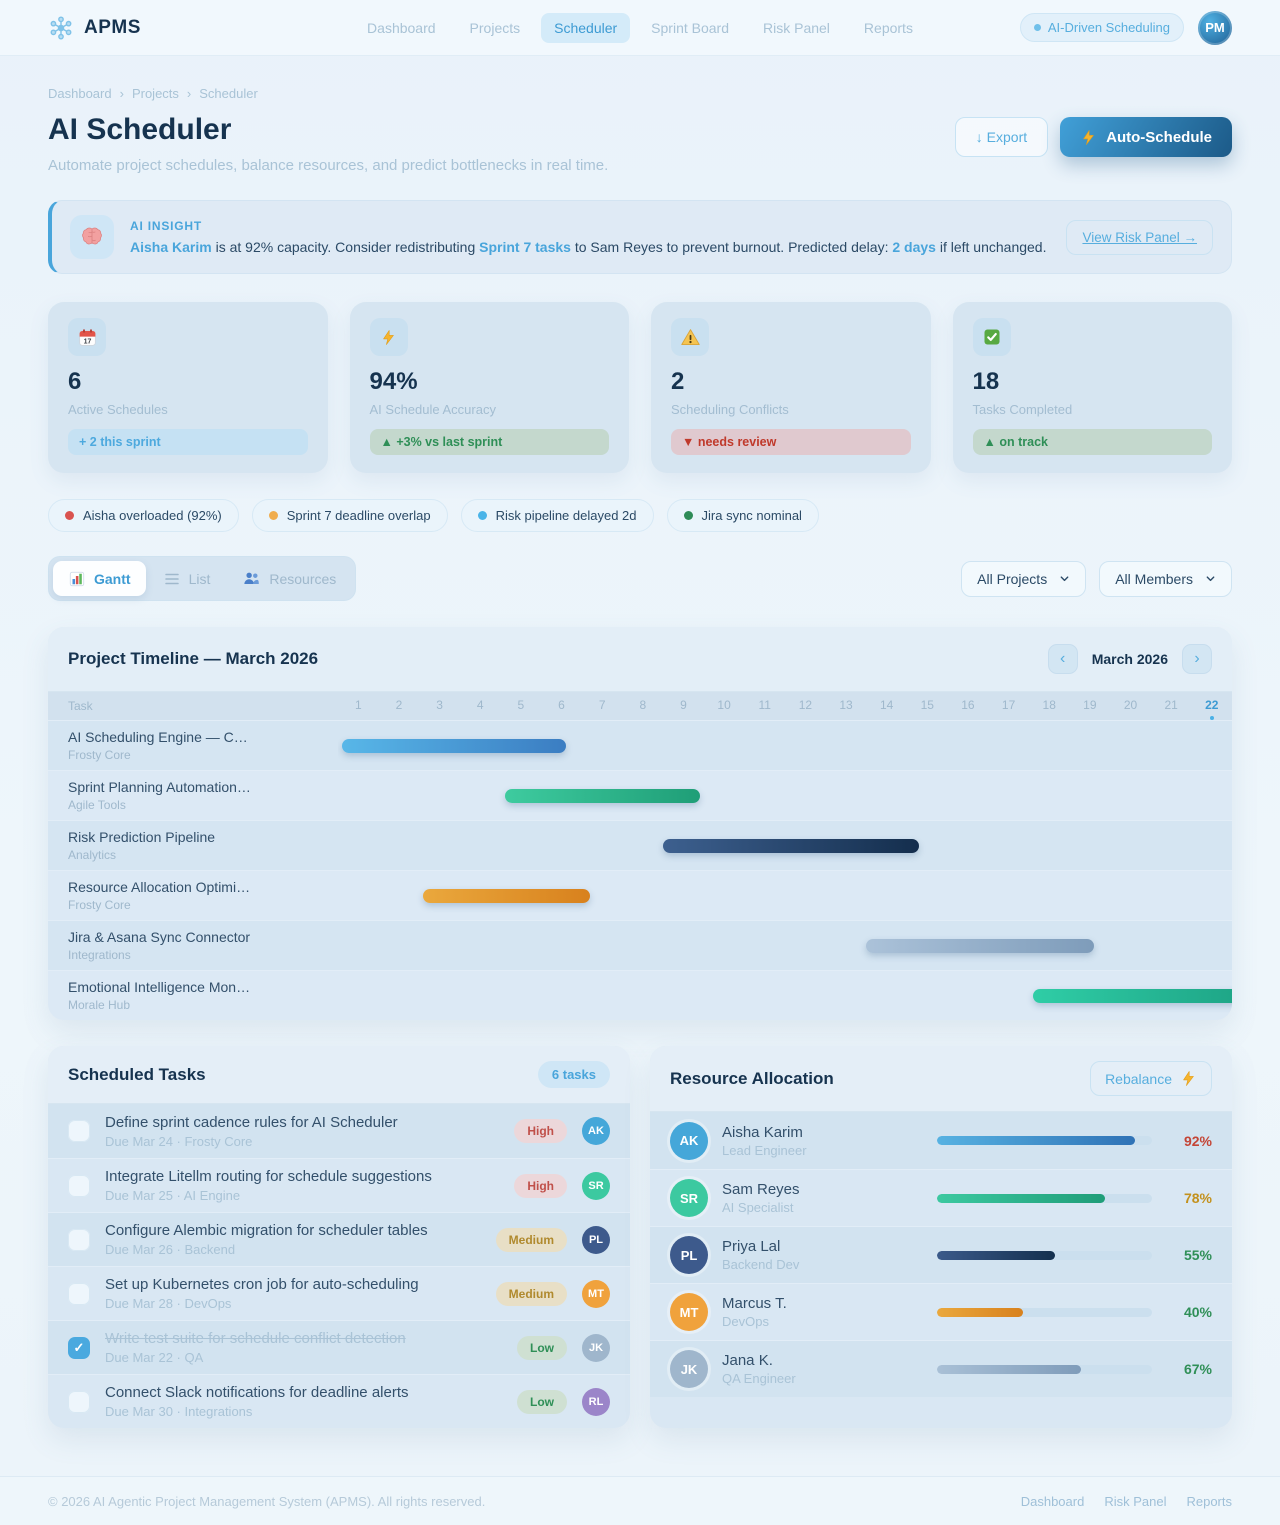 The width and height of the screenshot is (1280, 1525). What do you see at coordinates (690, 27) in the screenshot?
I see `nav-item-sprint-board: Sprint Board` at bounding box center [690, 27].